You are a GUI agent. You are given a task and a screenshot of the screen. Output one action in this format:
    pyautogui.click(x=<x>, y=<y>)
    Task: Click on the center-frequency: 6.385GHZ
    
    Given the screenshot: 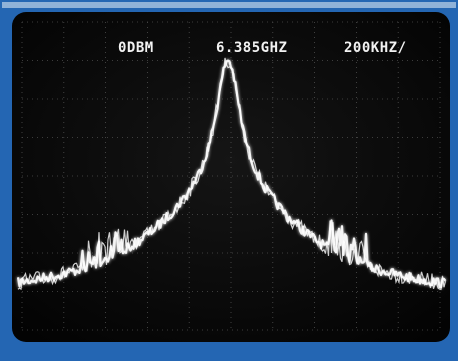 What is the action you would take?
    pyautogui.click(x=251, y=48)
    